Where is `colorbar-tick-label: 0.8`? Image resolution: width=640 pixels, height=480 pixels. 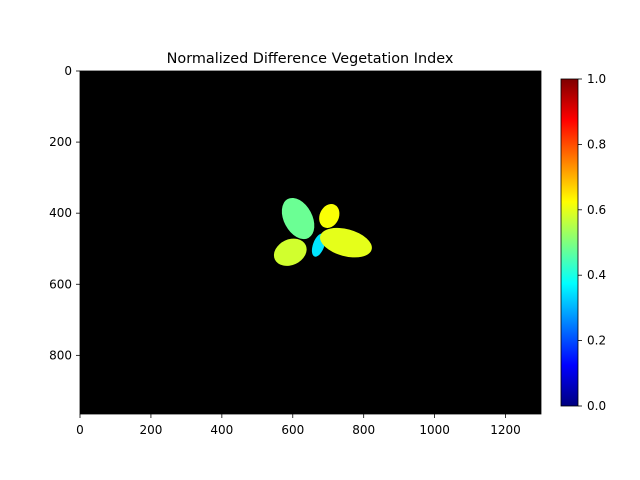 colorbar-tick-label: 0.8 is located at coordinates (596, 144).